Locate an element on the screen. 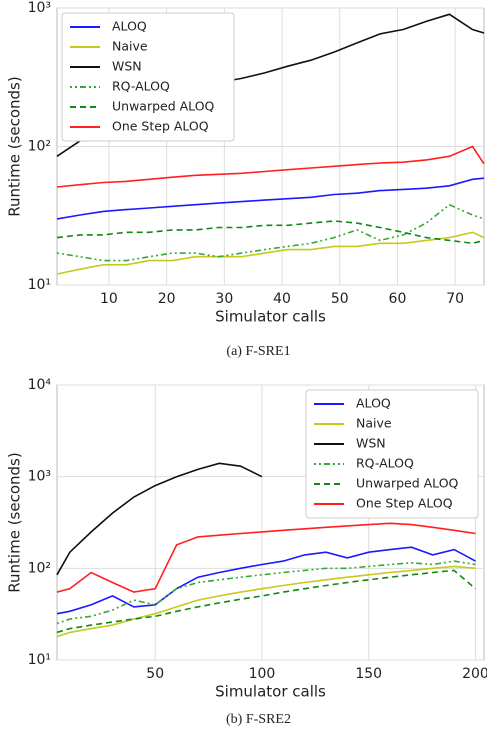  x-tick-label: 10 is located at coordinates (109, 299).